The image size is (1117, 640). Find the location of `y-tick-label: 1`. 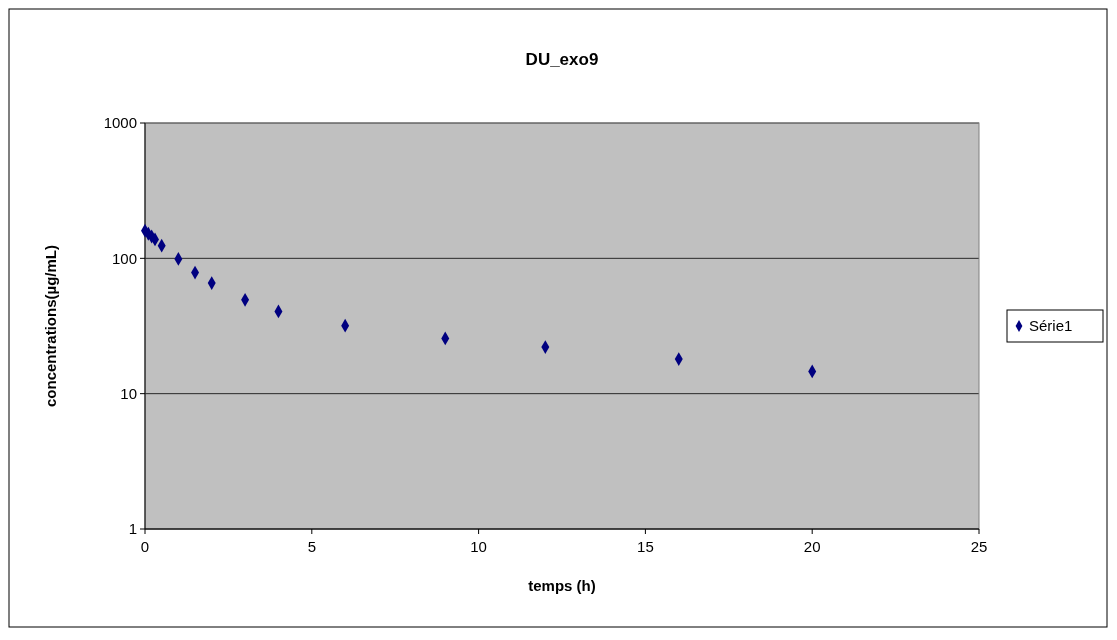

y-tick-label: 1 is located at coordinates (132, 529).